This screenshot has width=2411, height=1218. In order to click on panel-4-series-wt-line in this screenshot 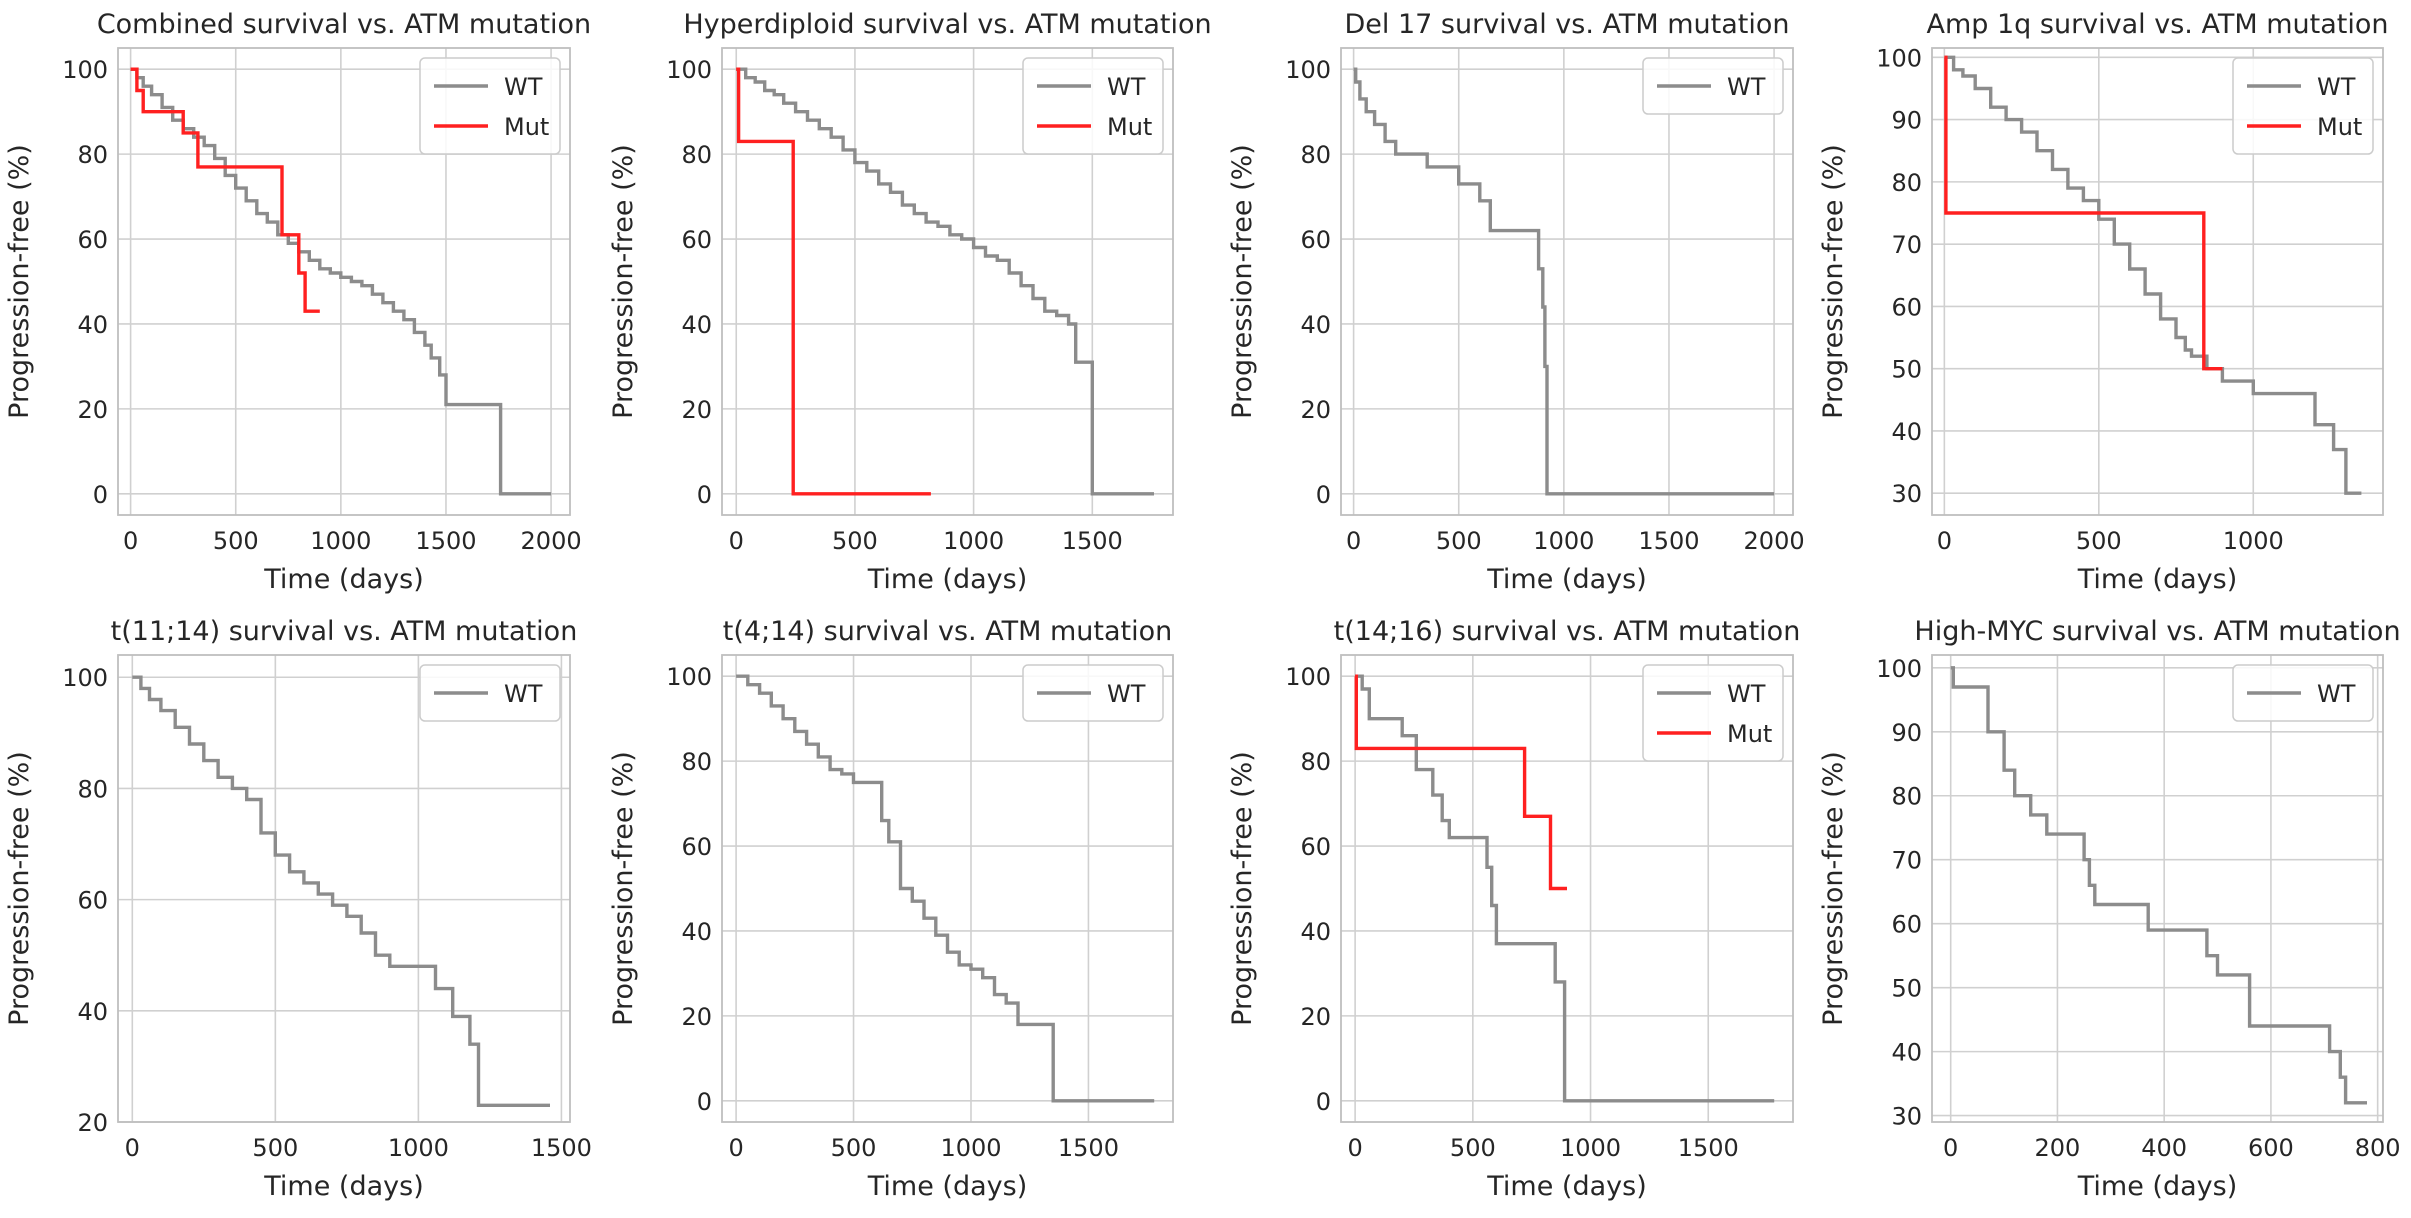, I will do `click(2153, 275)`.